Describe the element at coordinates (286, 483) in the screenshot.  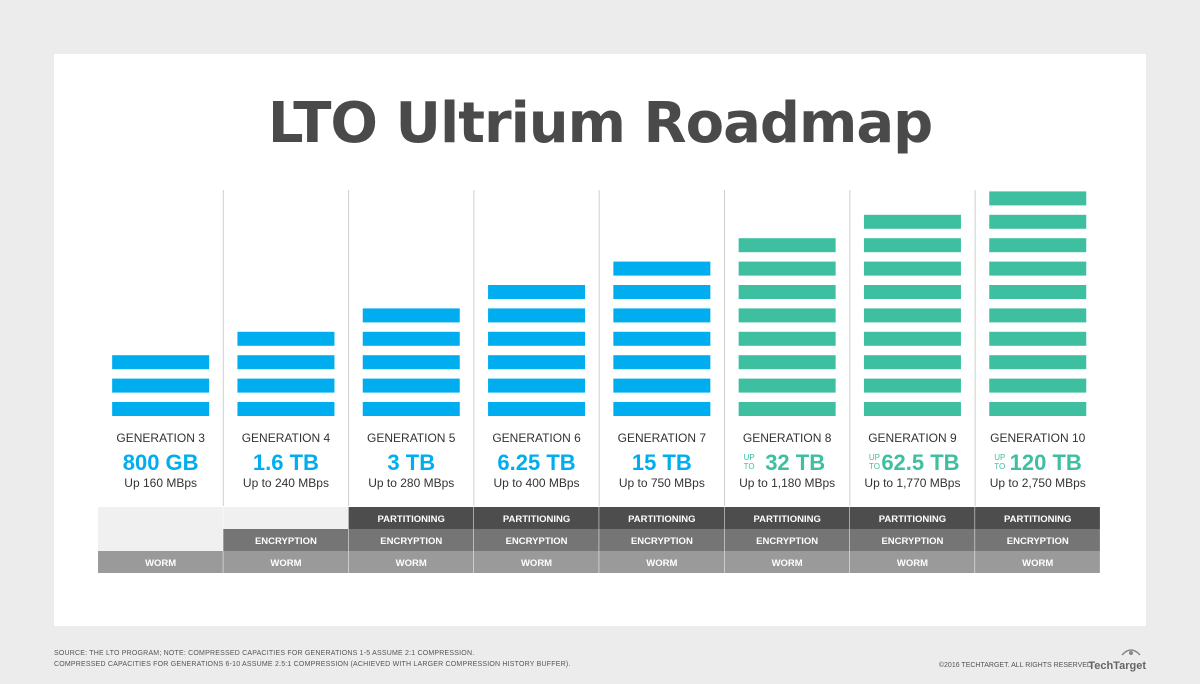
I see `speed-label: Up to 240 MBps` at that location.